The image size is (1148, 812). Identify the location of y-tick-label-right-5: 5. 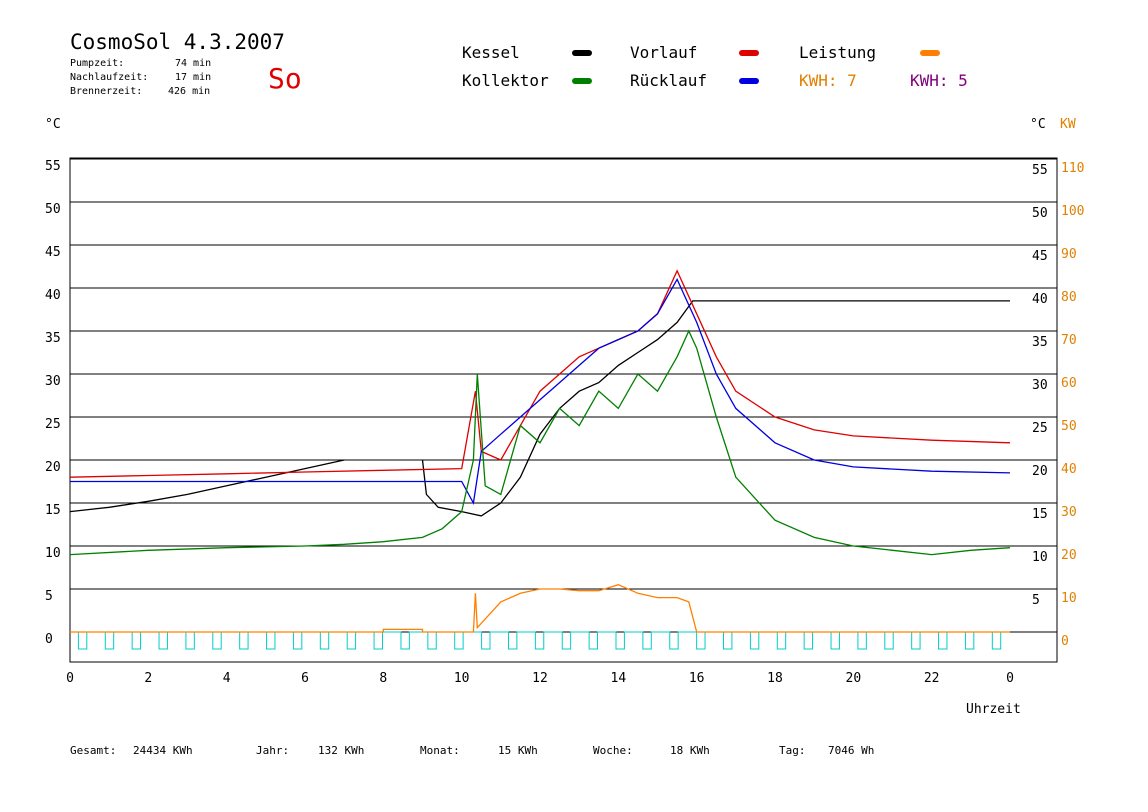
(1036, 600).